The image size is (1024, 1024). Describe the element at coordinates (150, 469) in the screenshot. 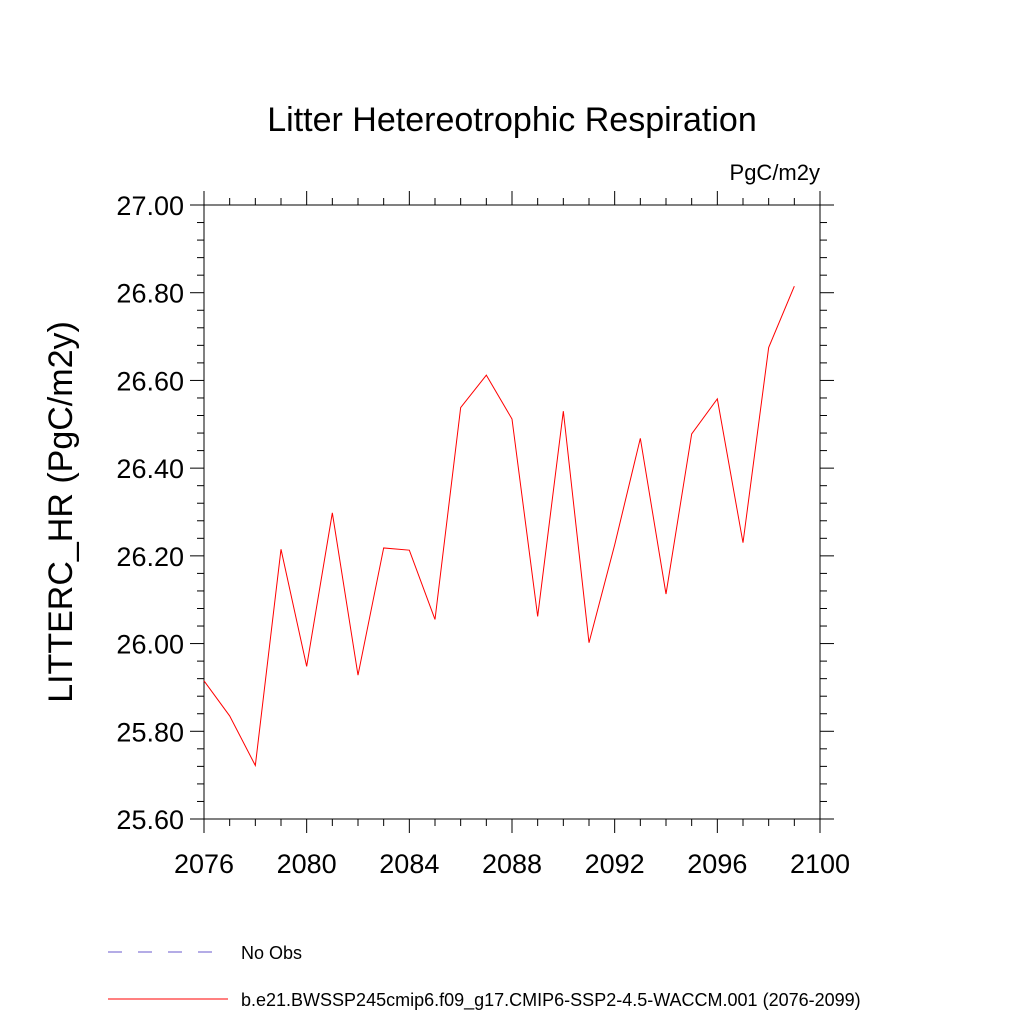

I see `y-tick-label: 26.40` at that location.